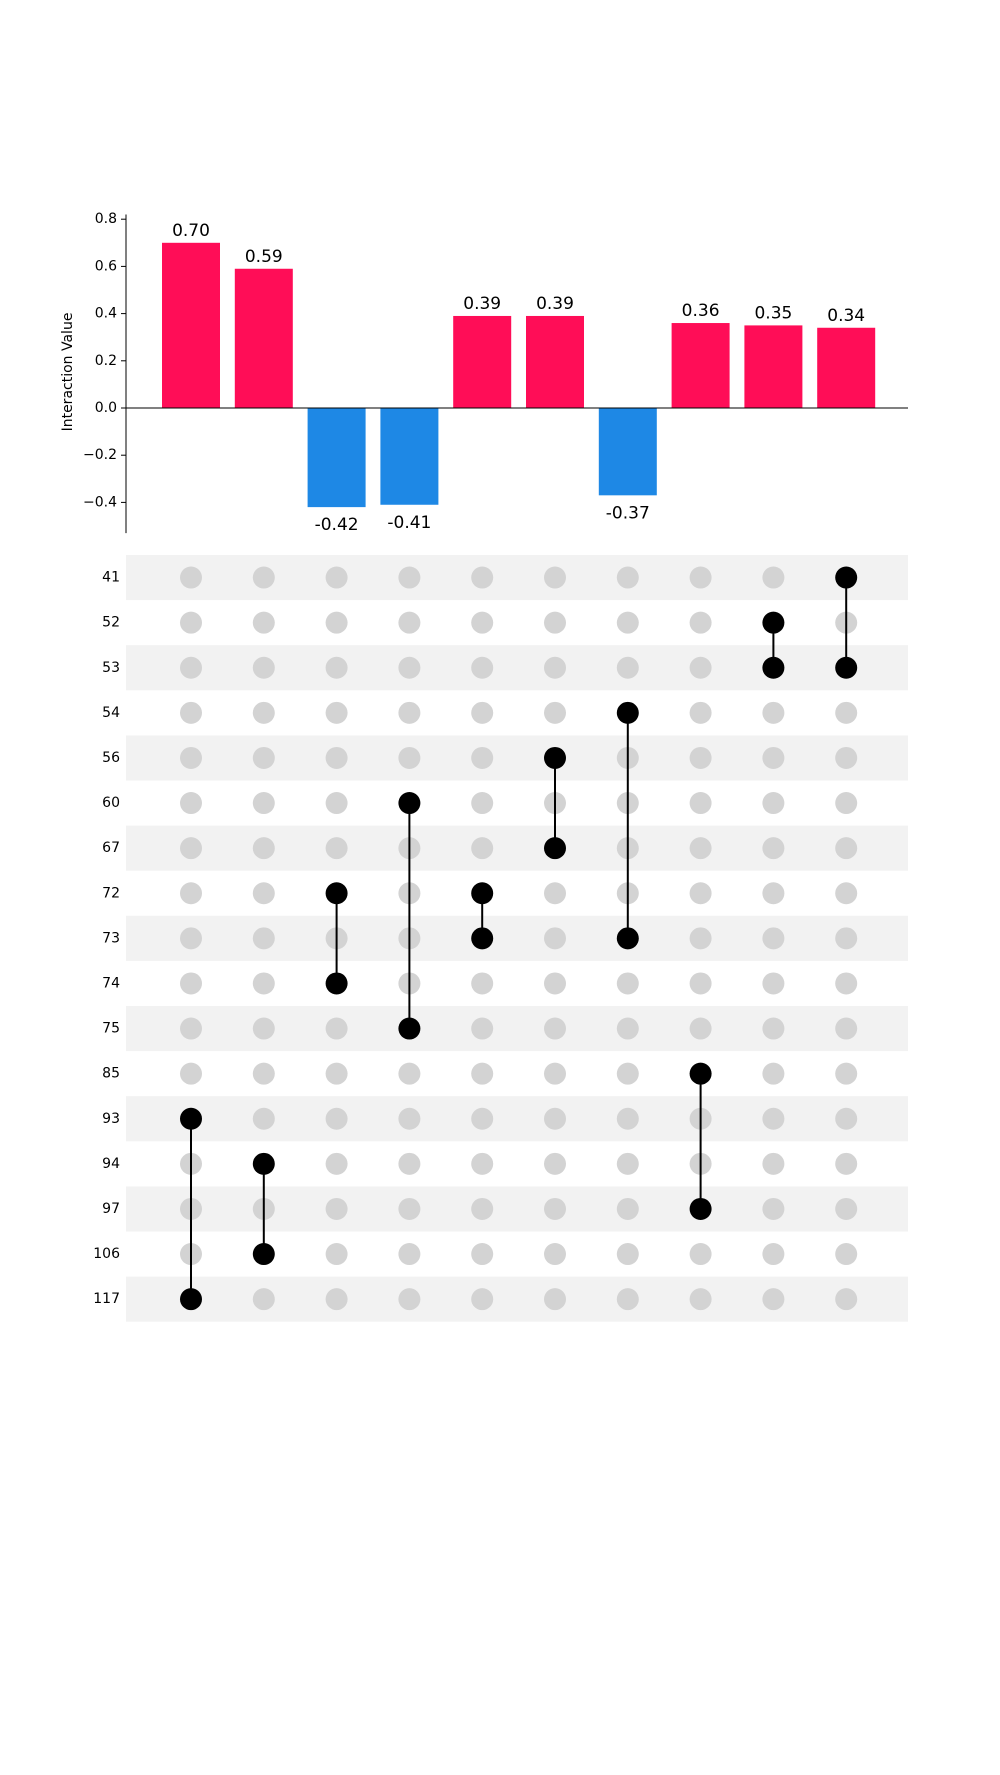 This screenshot has height=1775, width=1000. What do you see at coordinates (111, 1074) in the screenshot?
I see `feature-label: 85` at bounding box center [111, 1074].